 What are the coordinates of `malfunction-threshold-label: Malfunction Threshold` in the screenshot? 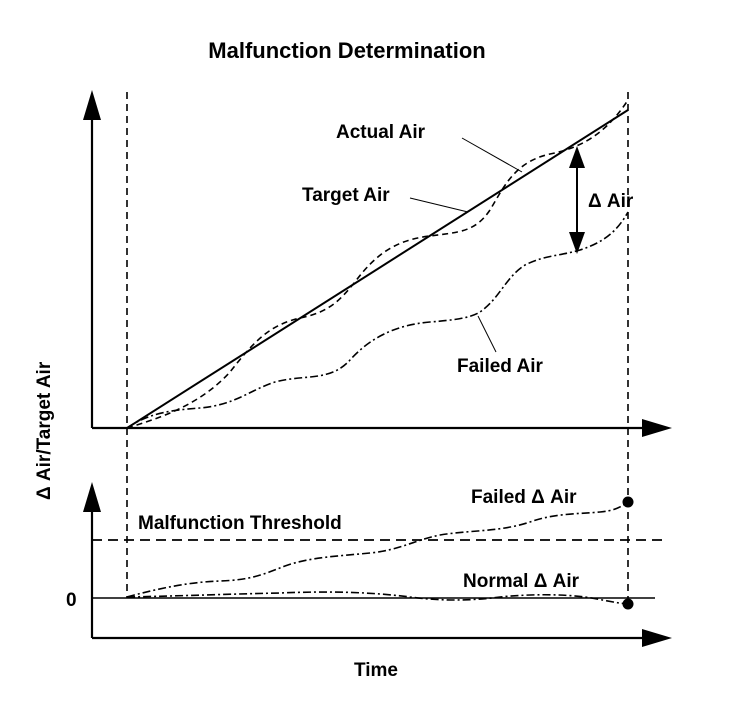 It's located at (240, 523).